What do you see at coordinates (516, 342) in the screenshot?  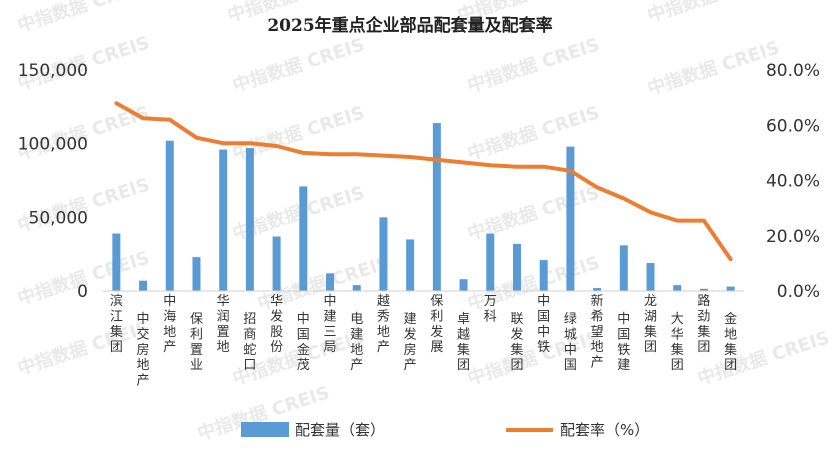 I see `category-label: 联发集团` at bounding box center [516, 342].